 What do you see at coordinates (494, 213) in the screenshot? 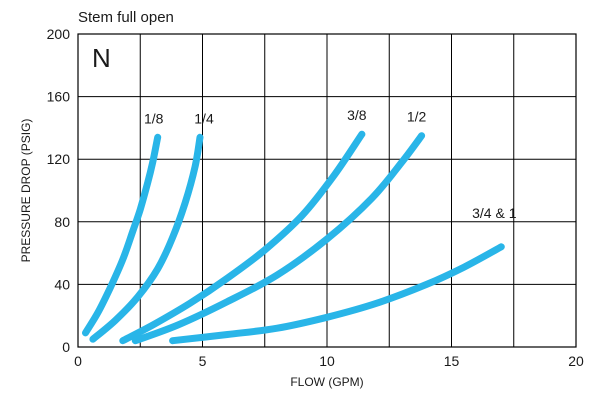
I see `series-label: 3/4 & 1` at bounding box center [494, 213].